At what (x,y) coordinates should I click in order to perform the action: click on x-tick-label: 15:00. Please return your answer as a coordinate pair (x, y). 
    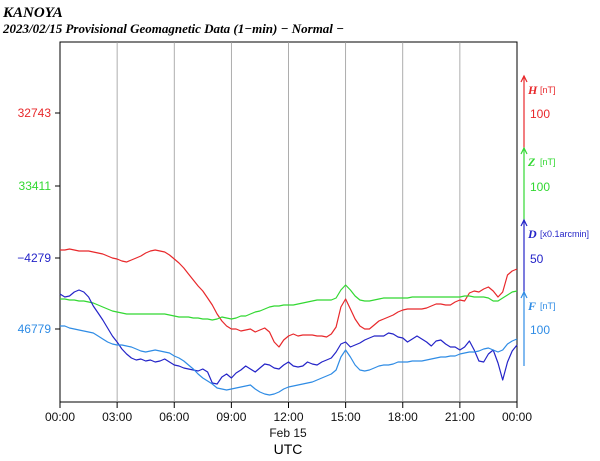
    Looking at the image, I should click on (346, 417).